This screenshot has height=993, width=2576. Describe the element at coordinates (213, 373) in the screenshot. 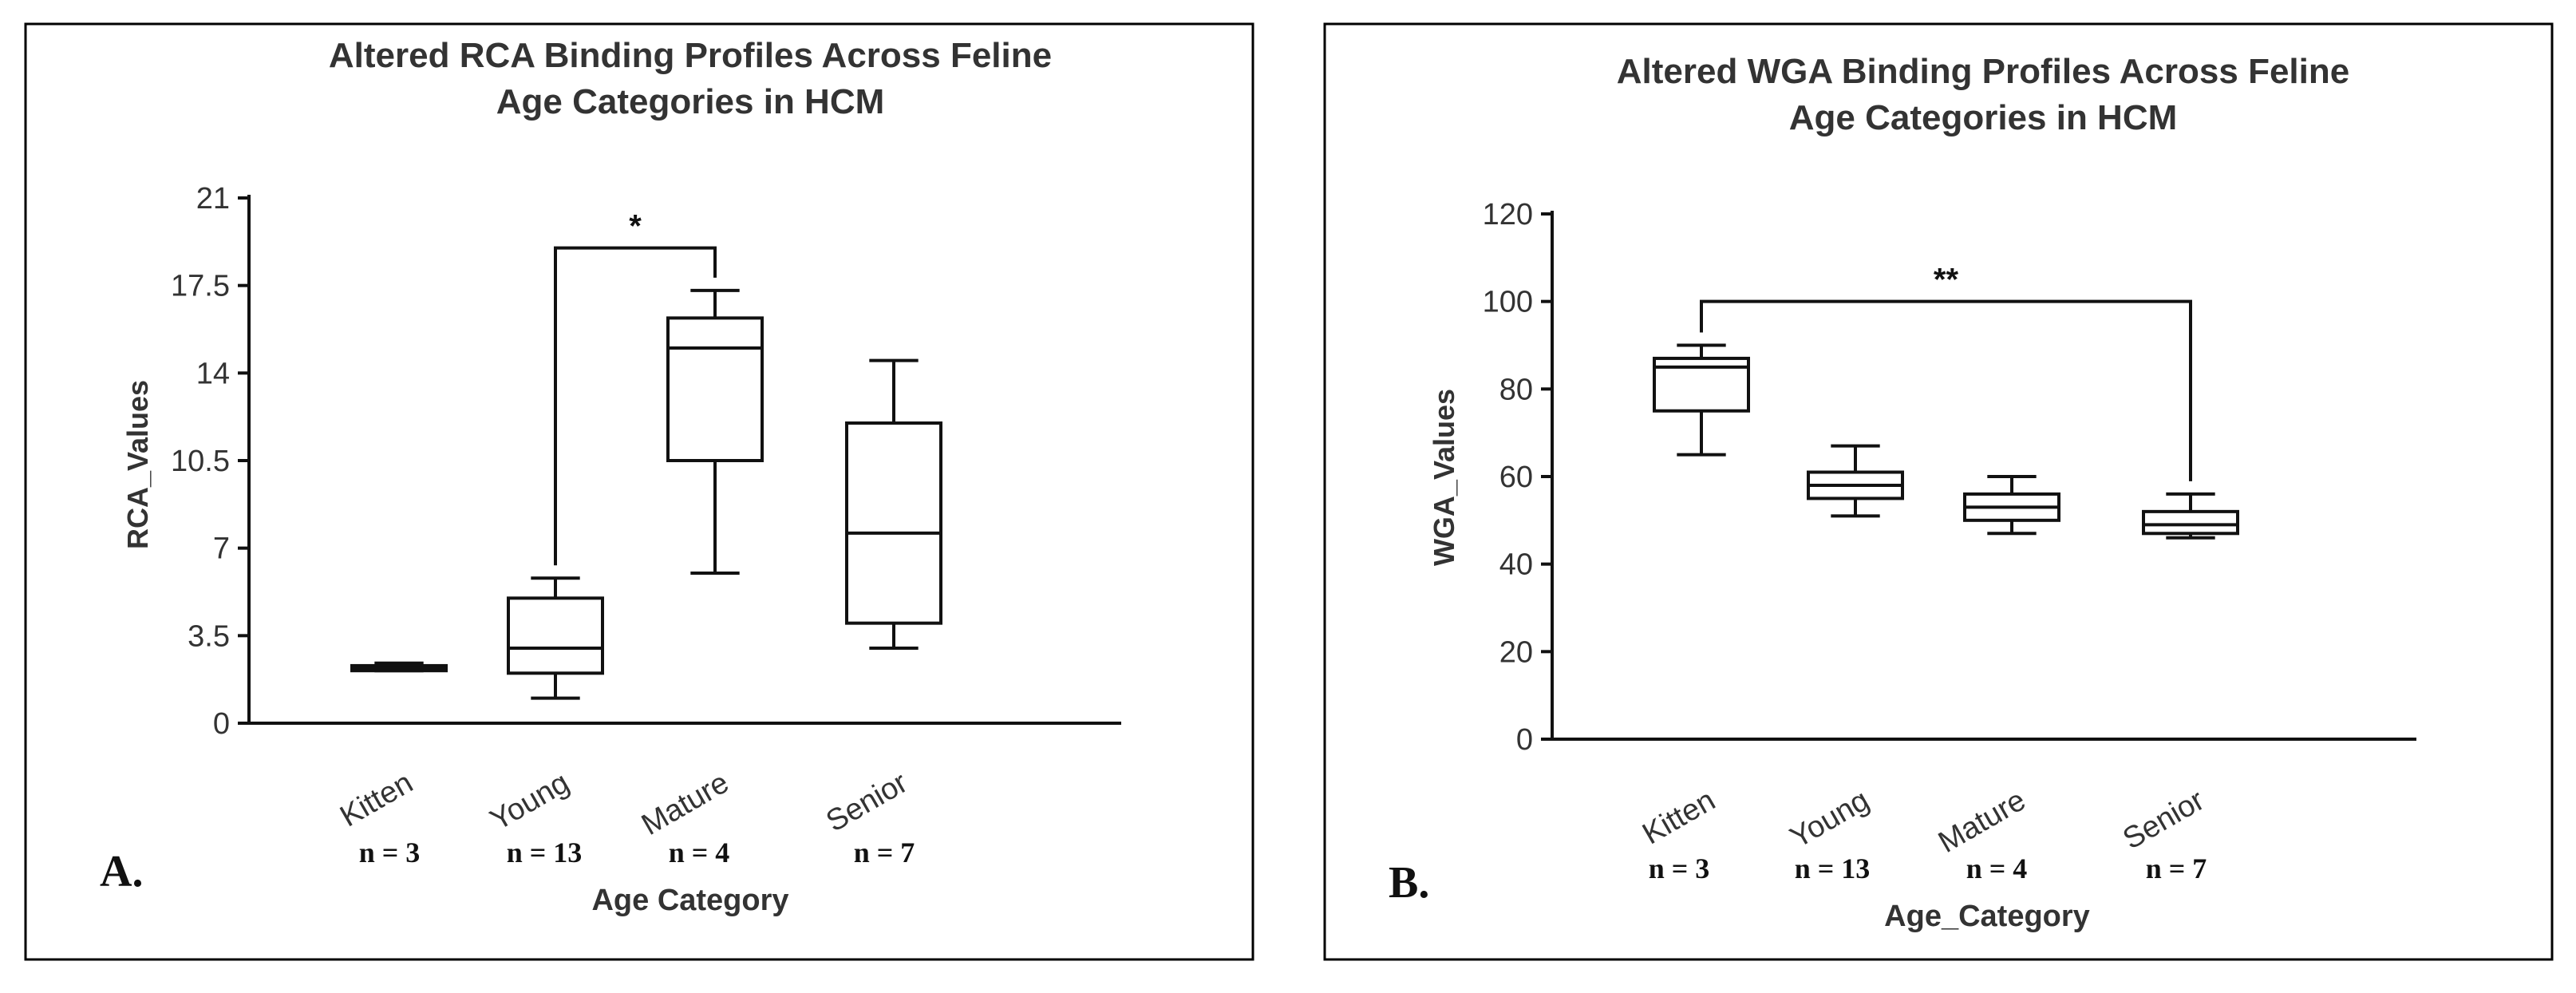

I see `y-tick-label: 14` at that location.